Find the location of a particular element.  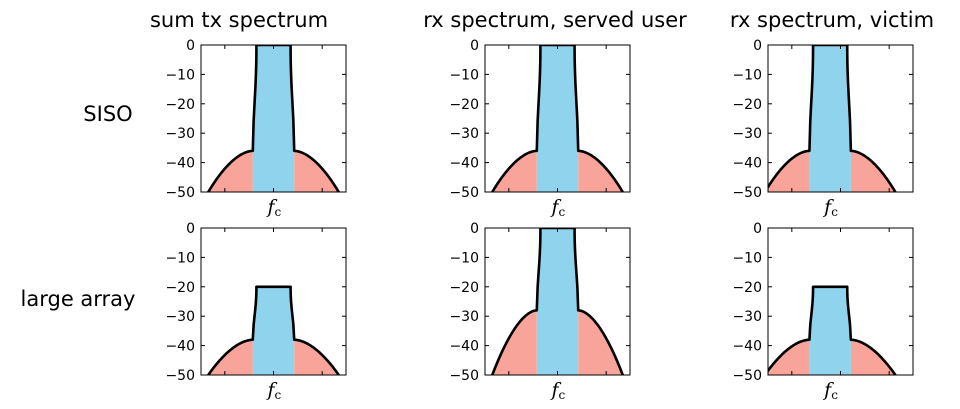

column-title-victim: rx spectrum, victim is located at coordinates (832, 20).